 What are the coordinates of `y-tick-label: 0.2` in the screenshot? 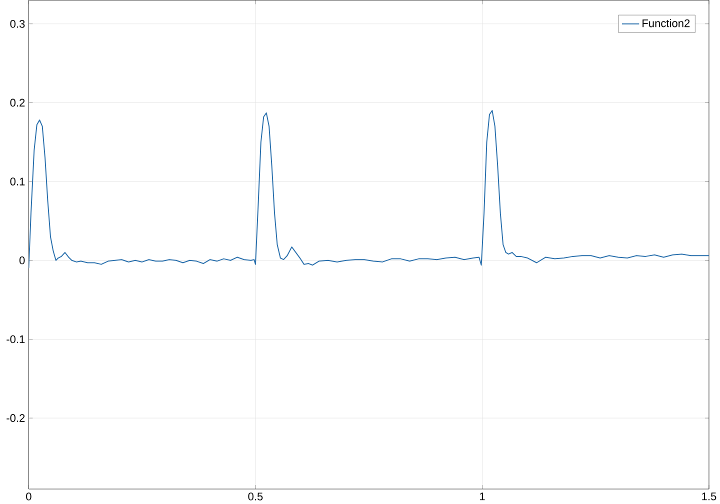 It's located at (17, 102).